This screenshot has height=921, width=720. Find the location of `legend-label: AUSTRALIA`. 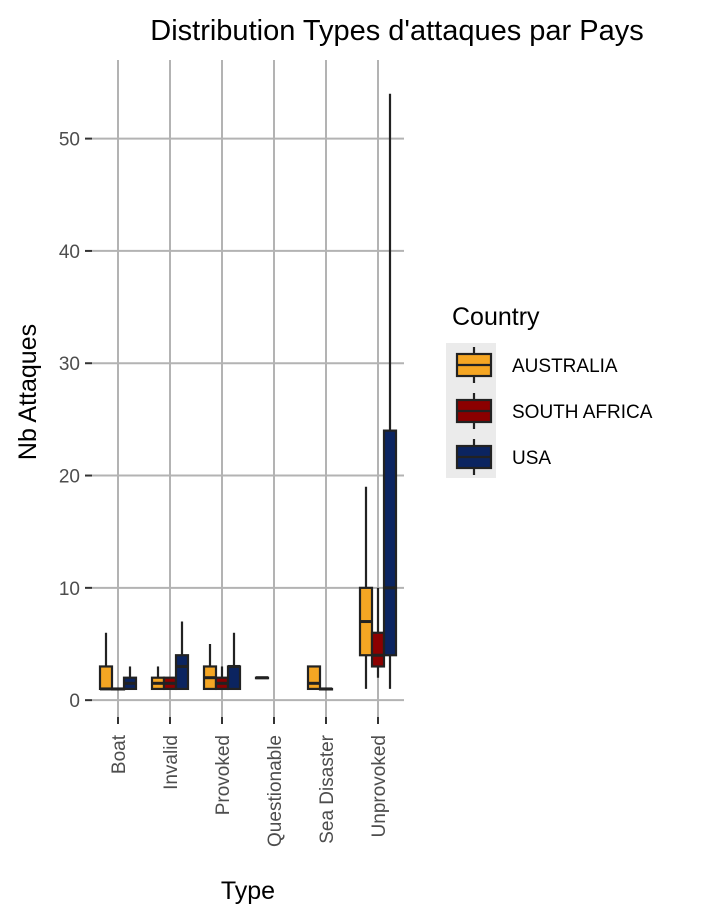

legend-label: AUSTRALIA is located at coordinates (565, 366).